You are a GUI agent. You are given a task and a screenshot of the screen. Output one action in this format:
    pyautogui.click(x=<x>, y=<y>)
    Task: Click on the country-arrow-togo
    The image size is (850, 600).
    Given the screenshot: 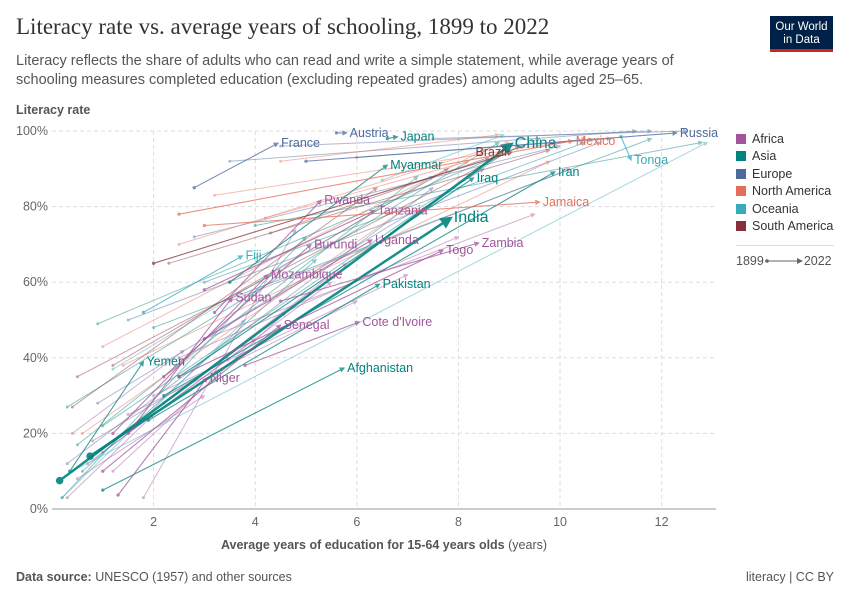 What is the action you would take?
    pyautogui.click(x=311, y=314)
    